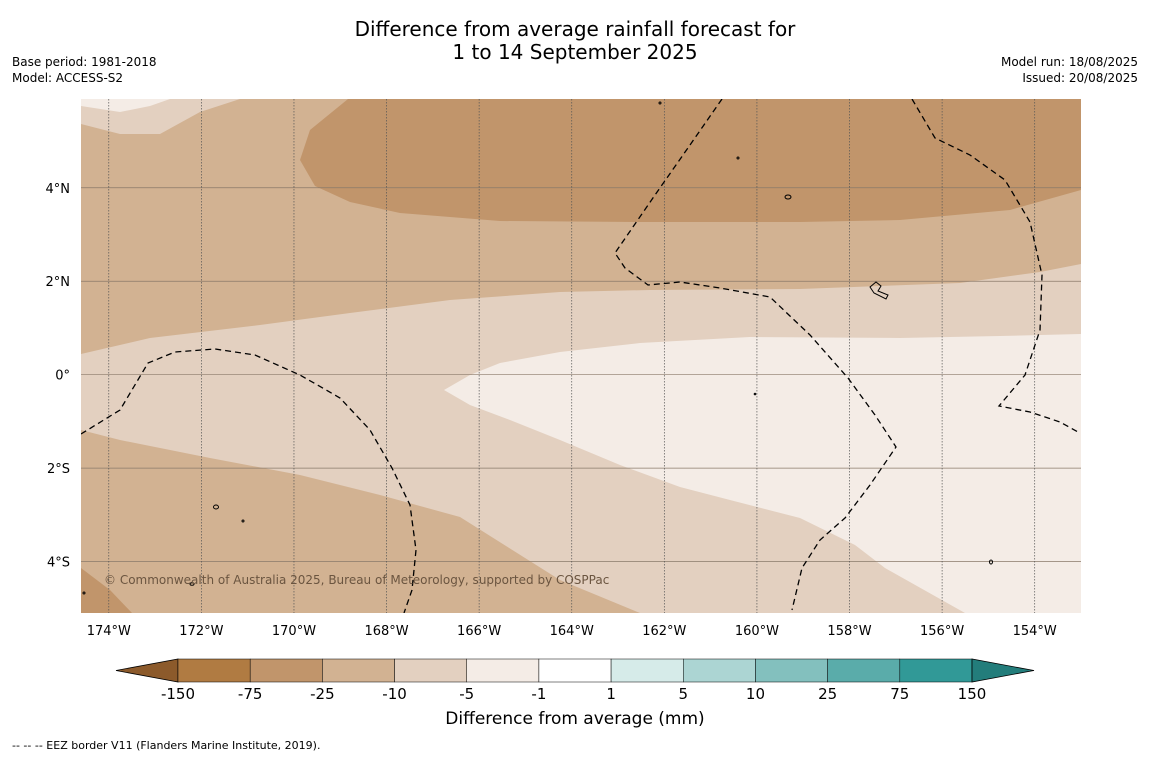  Describe the element at coordinates (106, 590) in the screenshot. I see `anomaly-patch-bottom-left` at that location.